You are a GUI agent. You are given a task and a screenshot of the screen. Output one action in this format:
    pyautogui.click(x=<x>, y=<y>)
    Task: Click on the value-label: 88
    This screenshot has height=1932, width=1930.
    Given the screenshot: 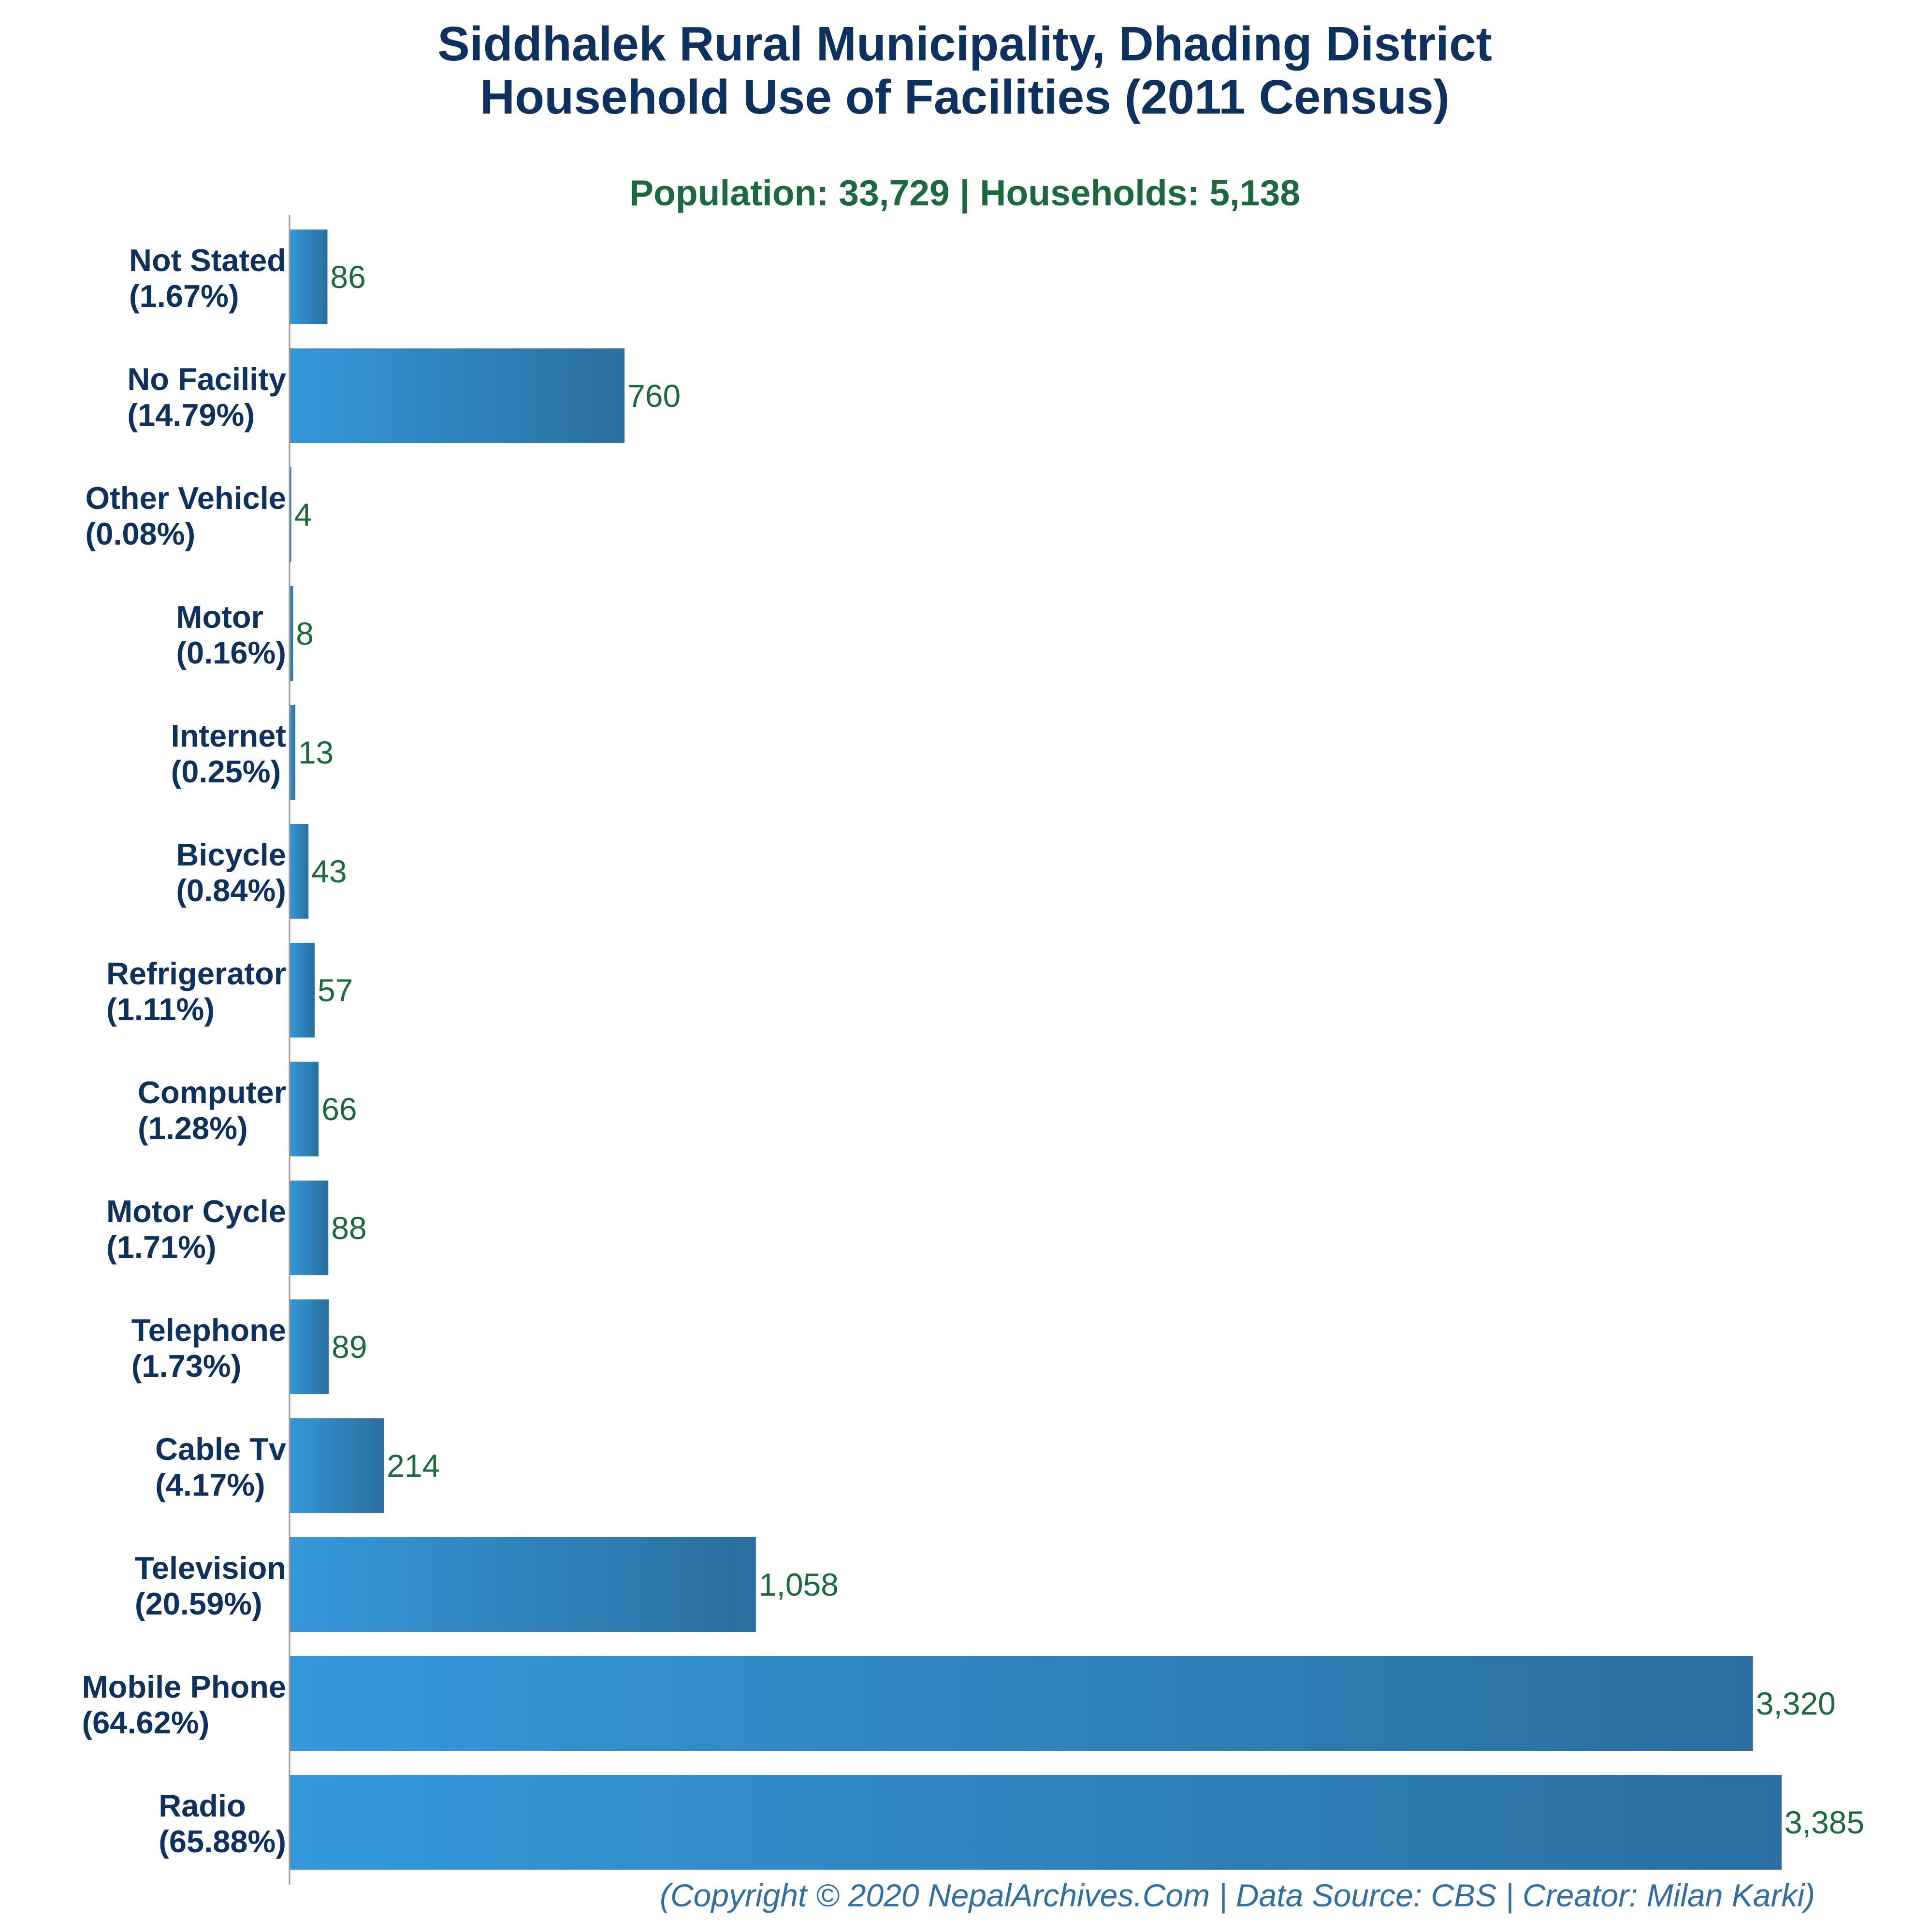 What is the action you would take?
    pyautogui.click(x=348, y=1228)
    